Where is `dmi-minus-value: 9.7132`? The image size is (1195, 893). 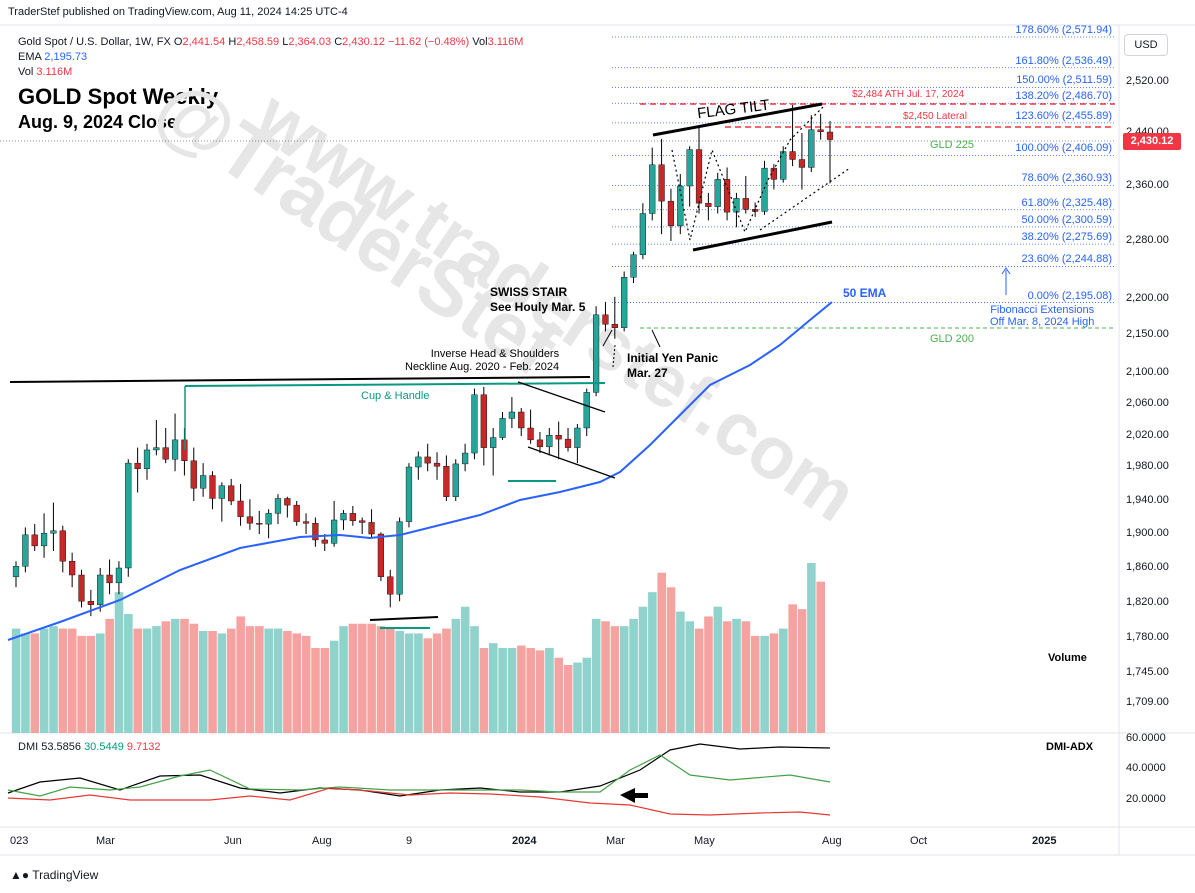 dmi-minus-value: 9.7132 is located at coordinates (143, 747).